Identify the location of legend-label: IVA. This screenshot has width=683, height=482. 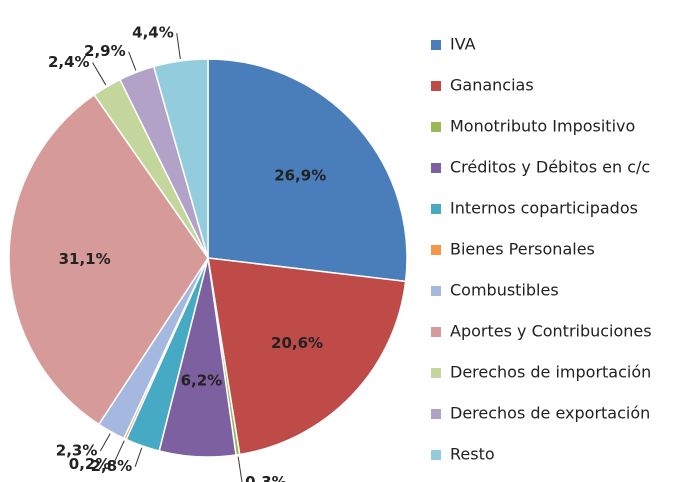
(463, 44).